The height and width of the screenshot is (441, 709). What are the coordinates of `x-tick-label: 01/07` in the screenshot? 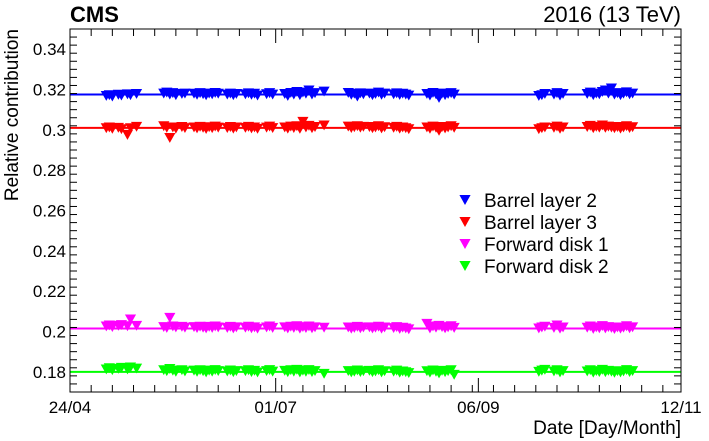 It's located at (275, 407).